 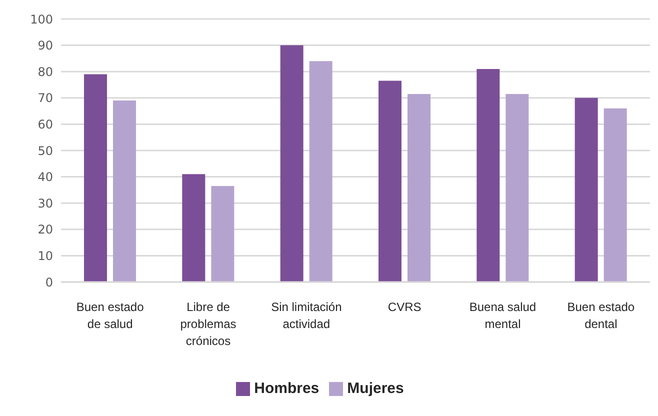 What do you see at coordinates (45, 177) in the screenshot?
I see `y-tick-label: 40` at bounding box center [45, 177].